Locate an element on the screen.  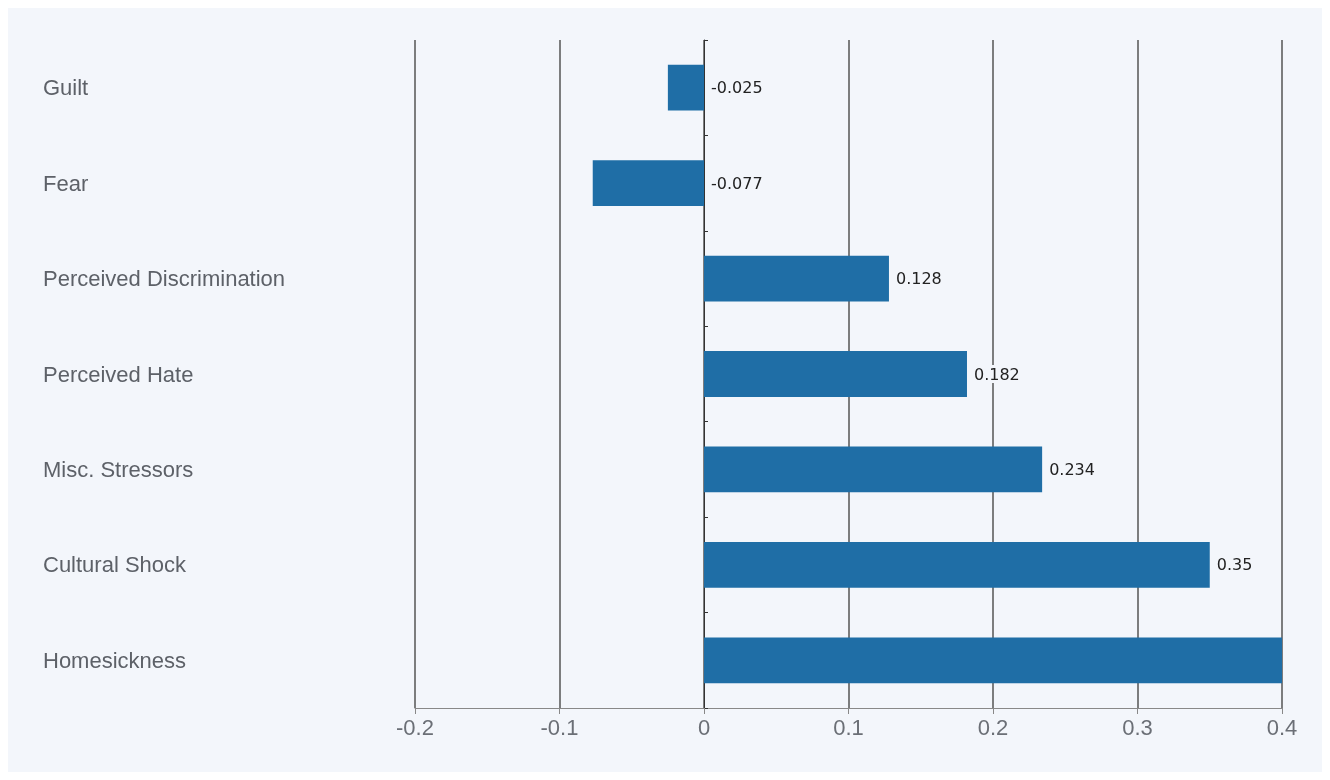
x-tick-label: 0 is located at coordinates (704, 727).